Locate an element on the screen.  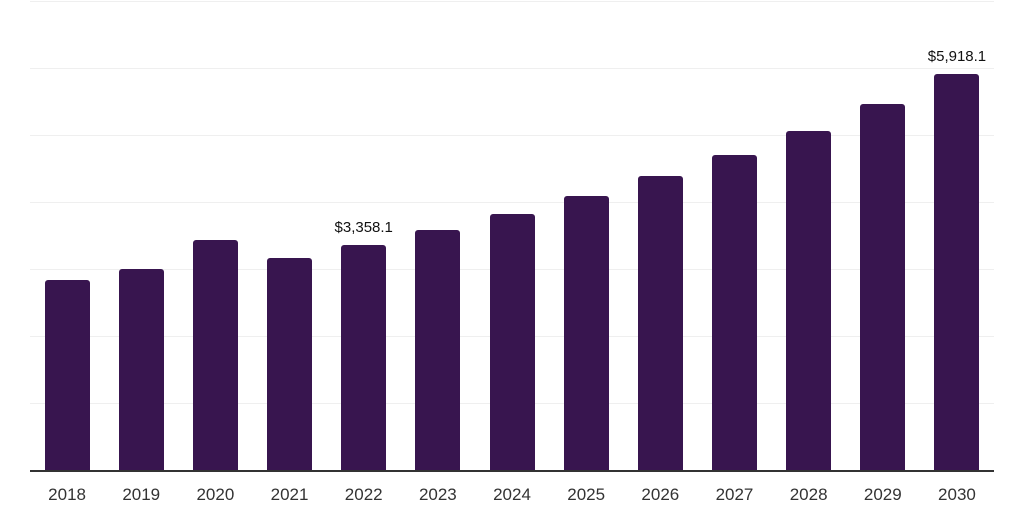
bar-2018 is located at coordinates (67, 375).